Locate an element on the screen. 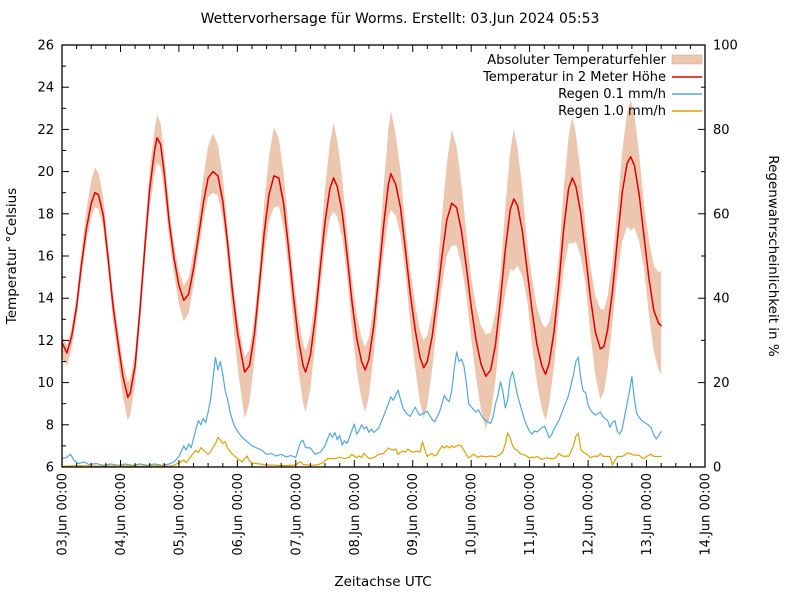 The image size is (800, 600). x-axis-label: Zeitachse UTC is located at coordinates (382, 582).